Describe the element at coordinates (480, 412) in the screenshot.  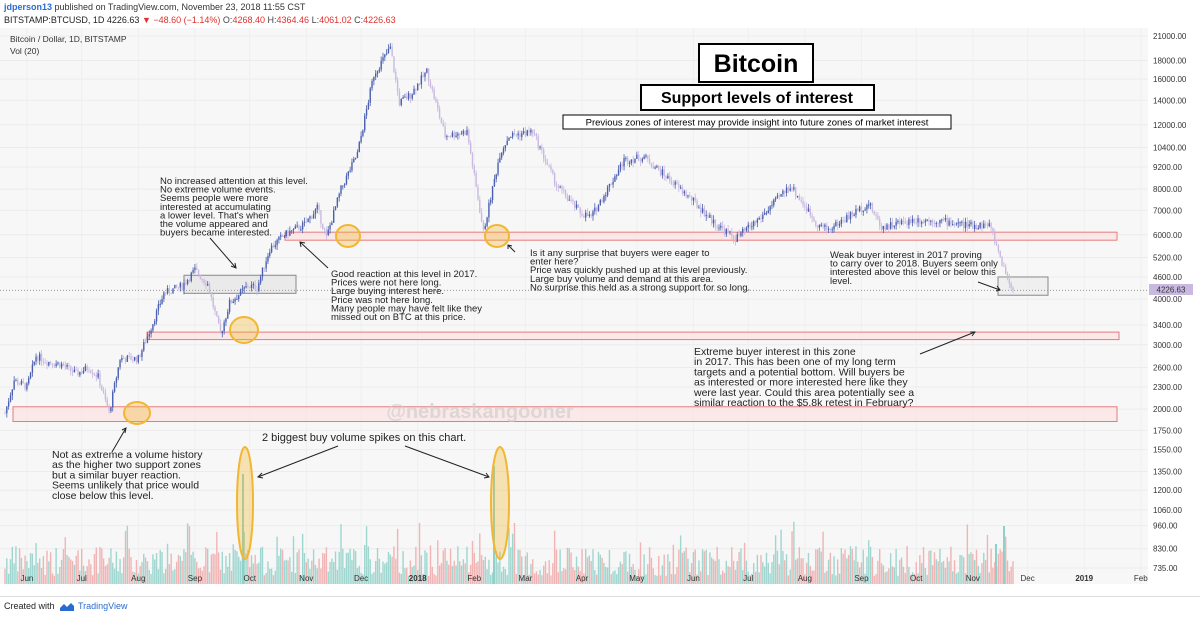
I see `watermark: @nebraskangooner` at that location.